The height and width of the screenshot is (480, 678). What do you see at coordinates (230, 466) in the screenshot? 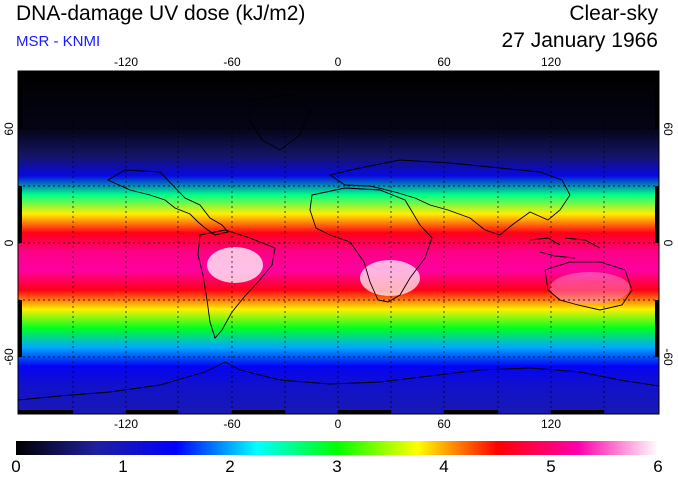
I see `colorbar-label: 2` at bounding box center [230, 466].